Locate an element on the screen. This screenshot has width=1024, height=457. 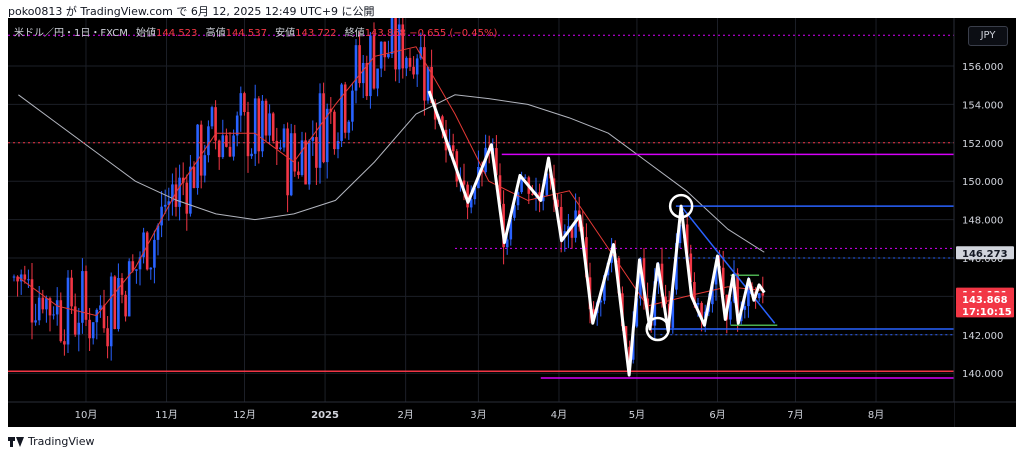
tradingview-logo-icon is located at coordinates (16, 441).